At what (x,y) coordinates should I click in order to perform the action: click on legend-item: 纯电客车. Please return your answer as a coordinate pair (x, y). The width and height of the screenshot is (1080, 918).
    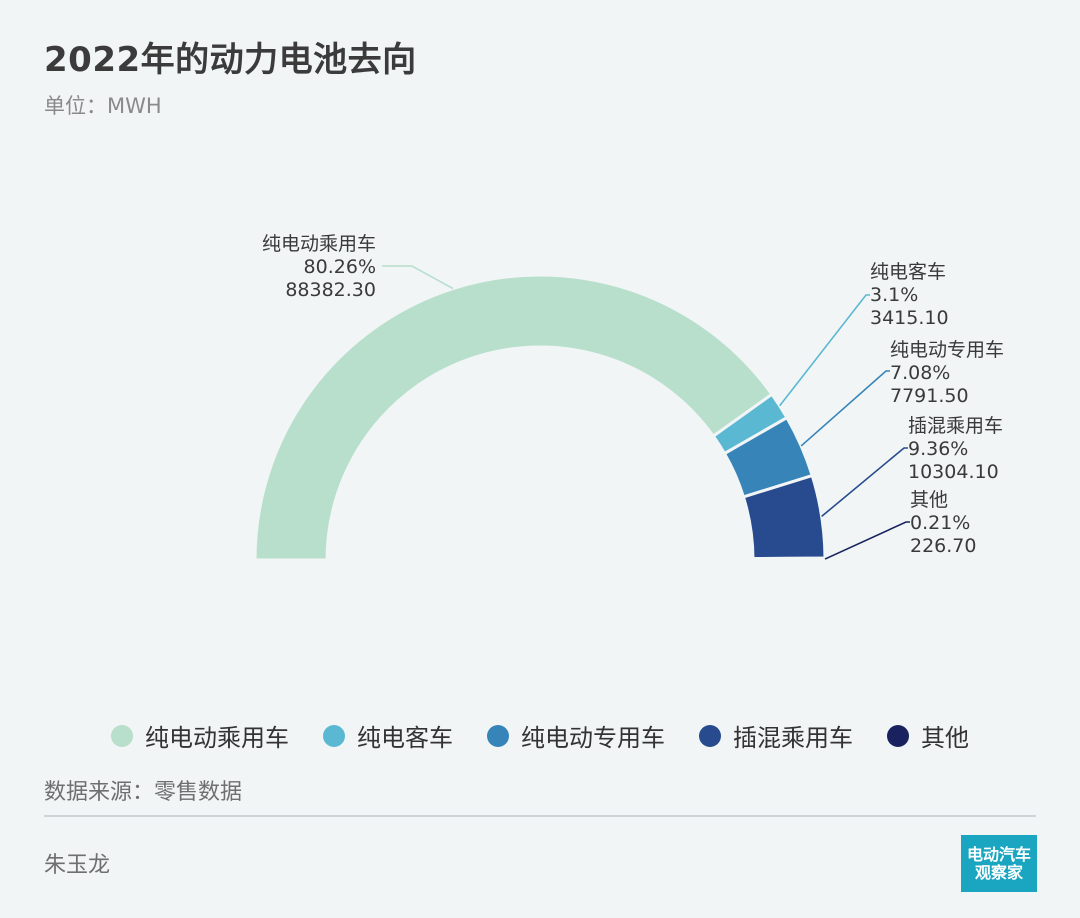
    Looking at the image, I should click on (388, 735).